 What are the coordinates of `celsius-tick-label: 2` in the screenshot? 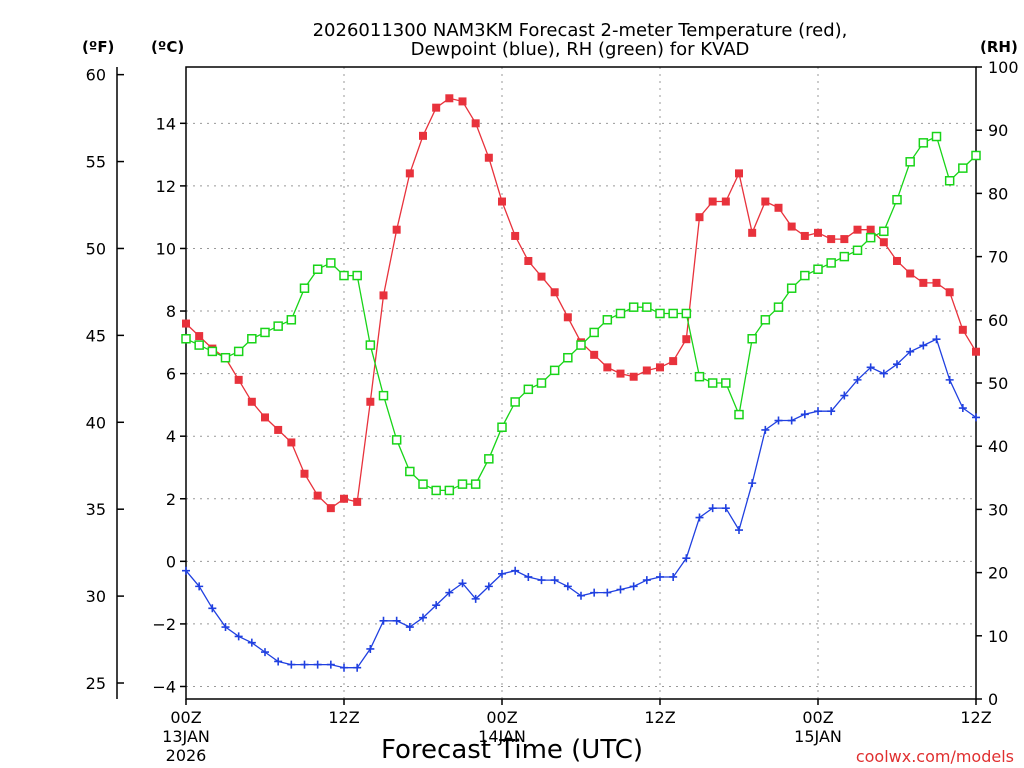 It's located at (171, 499).